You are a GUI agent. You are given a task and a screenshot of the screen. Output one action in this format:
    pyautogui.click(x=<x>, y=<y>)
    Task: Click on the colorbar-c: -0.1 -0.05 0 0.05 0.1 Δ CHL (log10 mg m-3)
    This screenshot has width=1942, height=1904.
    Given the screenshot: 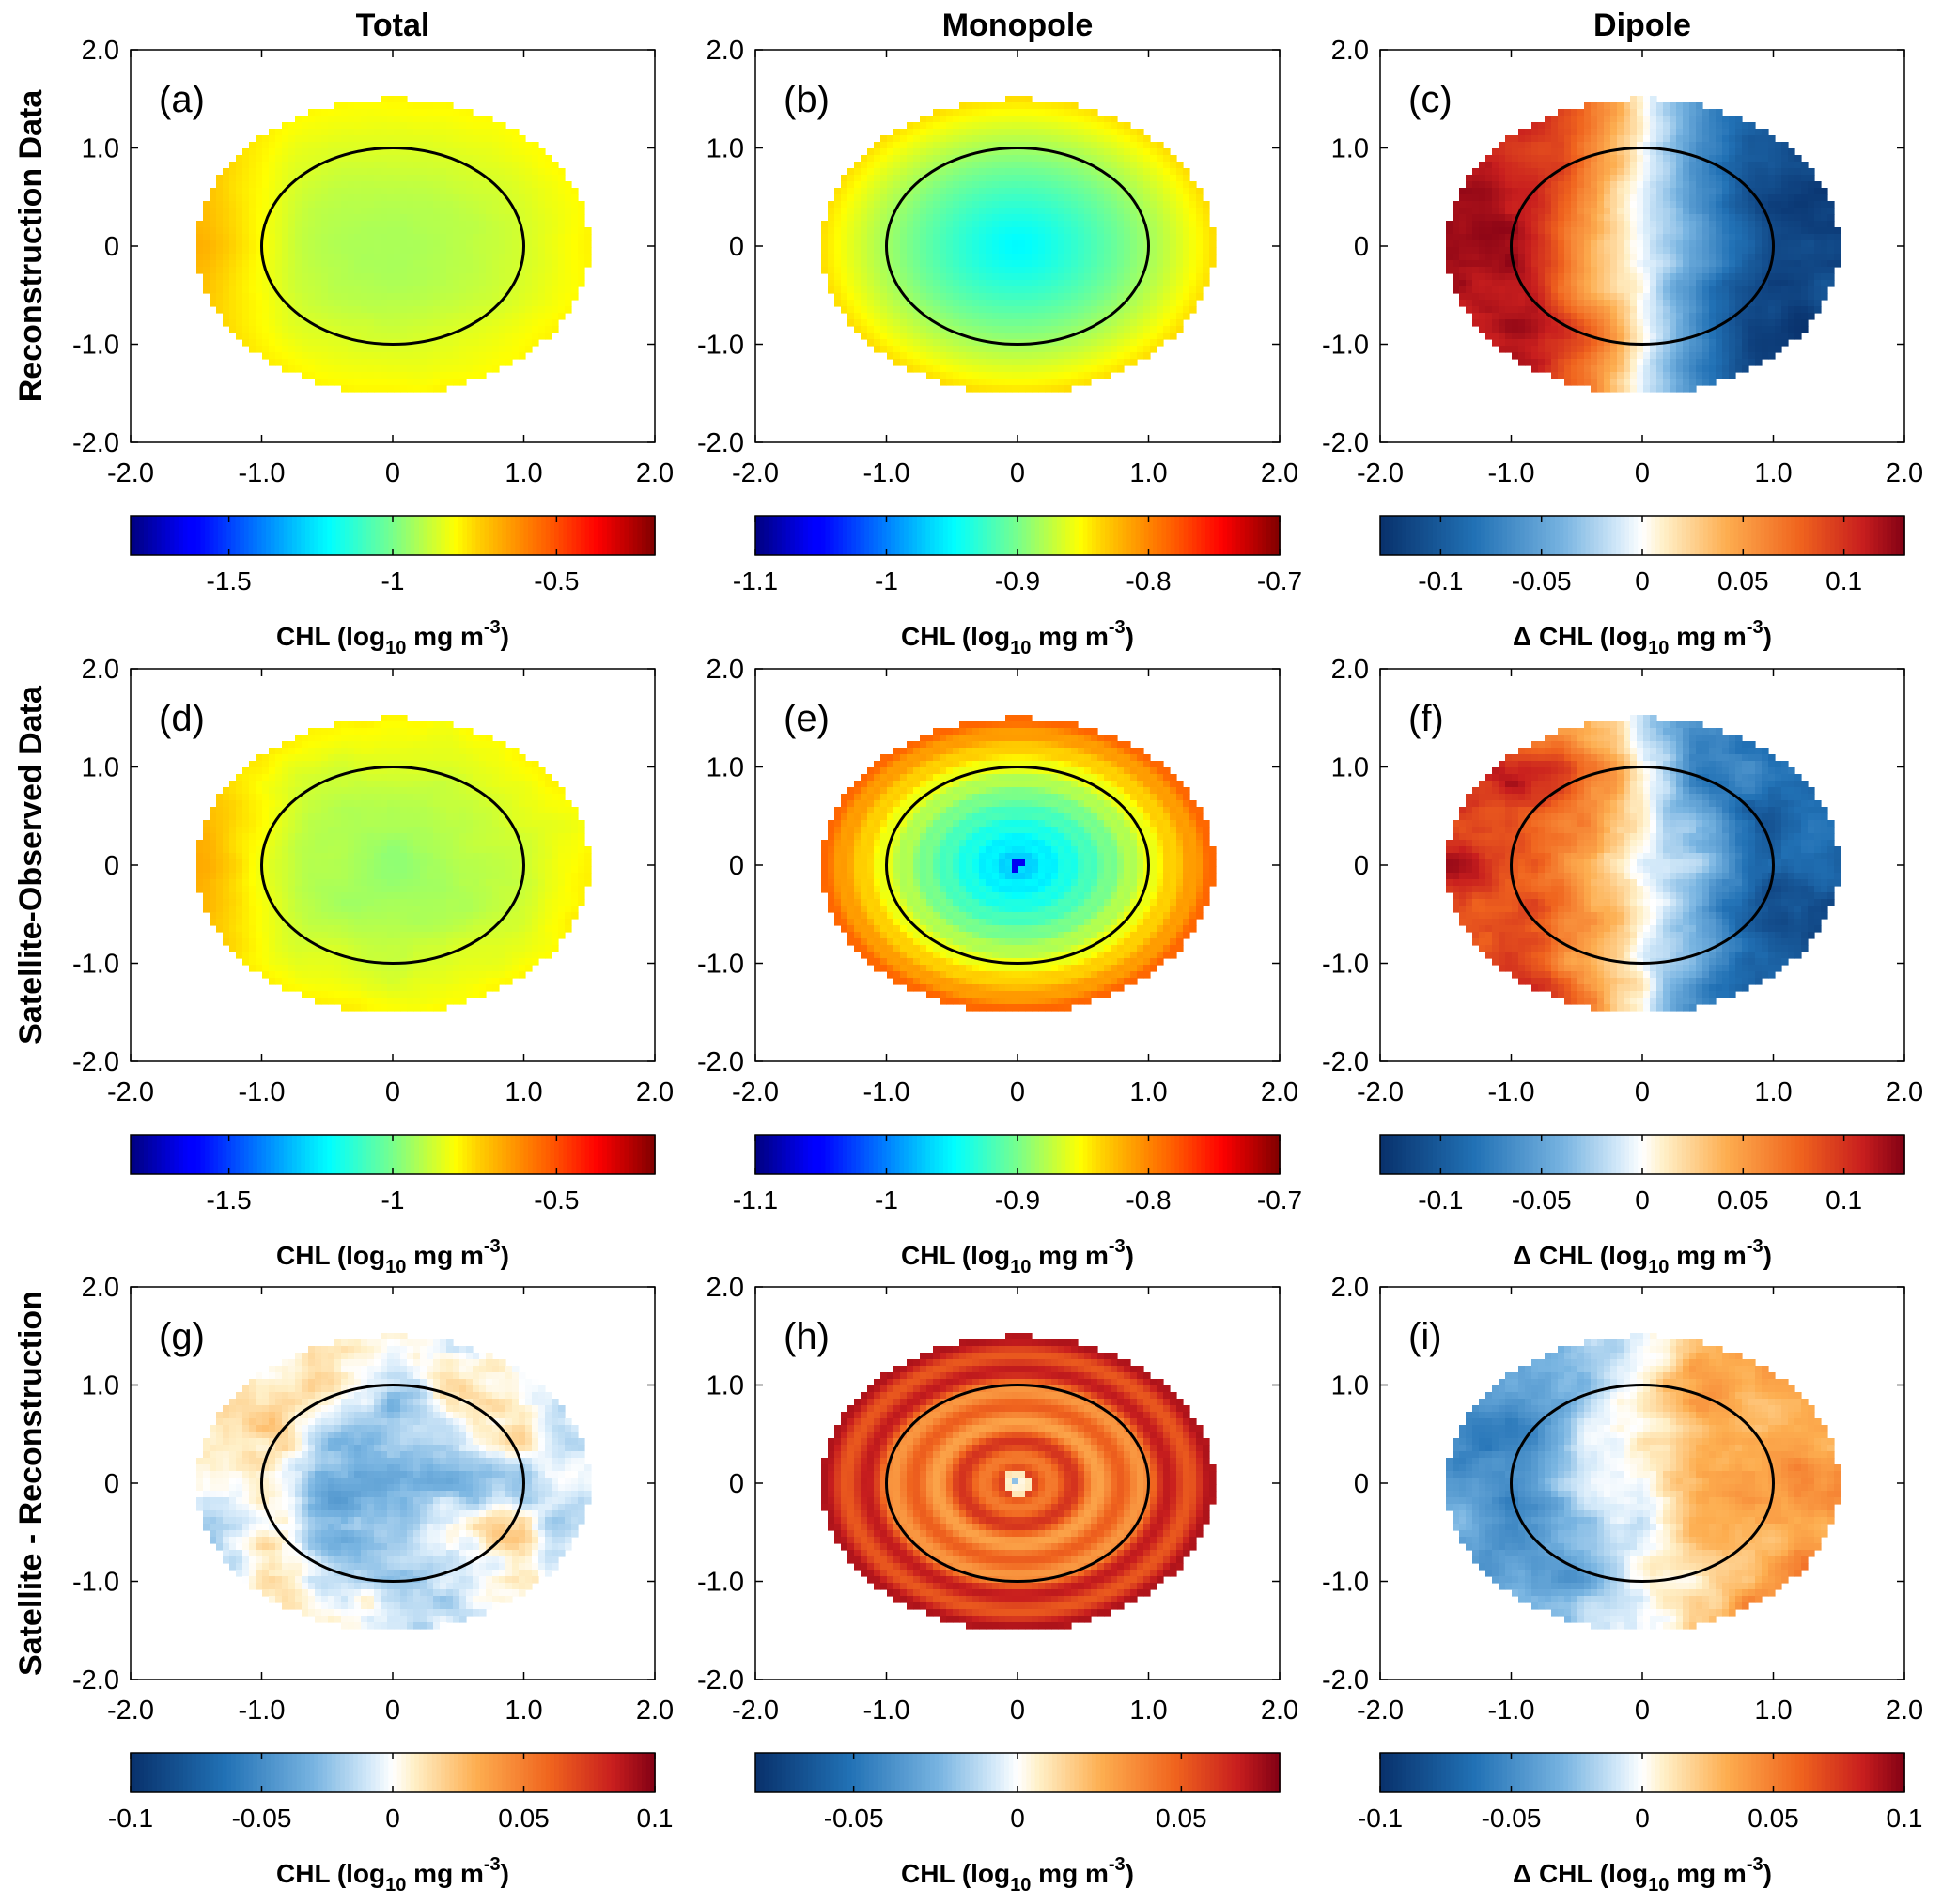 What is the action you would take?
    pyautogui.click(x=1642, y=587)
    